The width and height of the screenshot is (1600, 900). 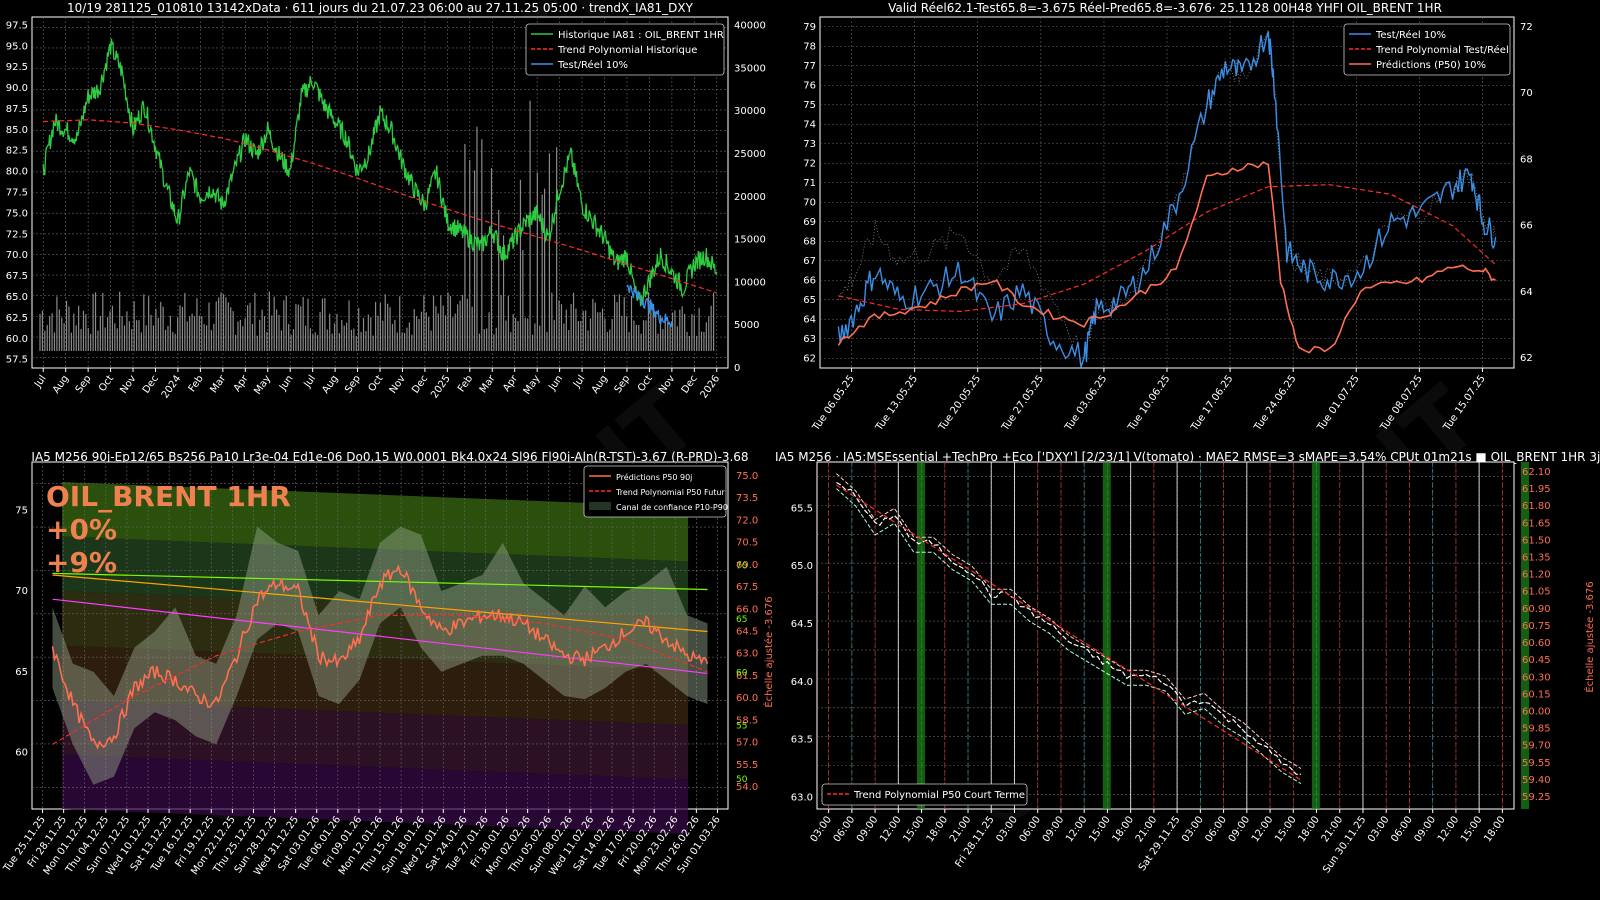 What do you see at coordinates (742, 673) in the screenshot?
I see `y3-tick-label: 60` at bounding box center [742, 673].